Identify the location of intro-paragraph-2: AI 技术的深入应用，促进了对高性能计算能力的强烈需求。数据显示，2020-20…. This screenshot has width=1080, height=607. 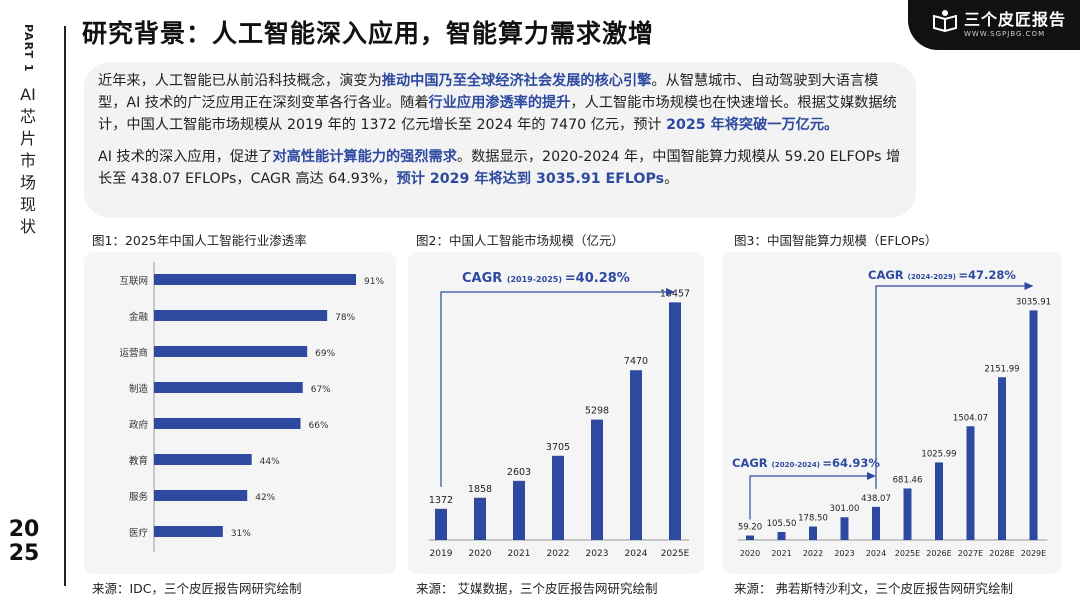
(500, 168).